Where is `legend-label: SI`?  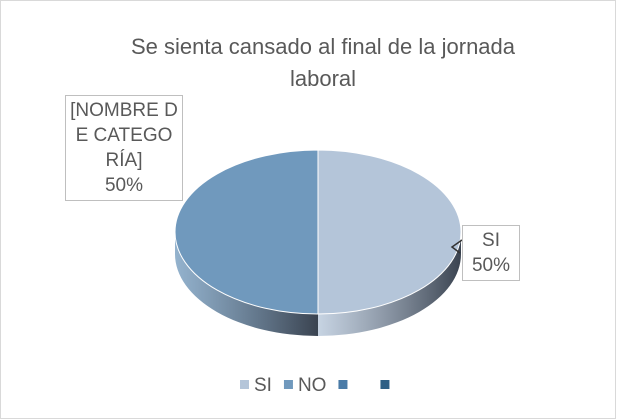 legend-label: SI is located at coordinates (263, 385).